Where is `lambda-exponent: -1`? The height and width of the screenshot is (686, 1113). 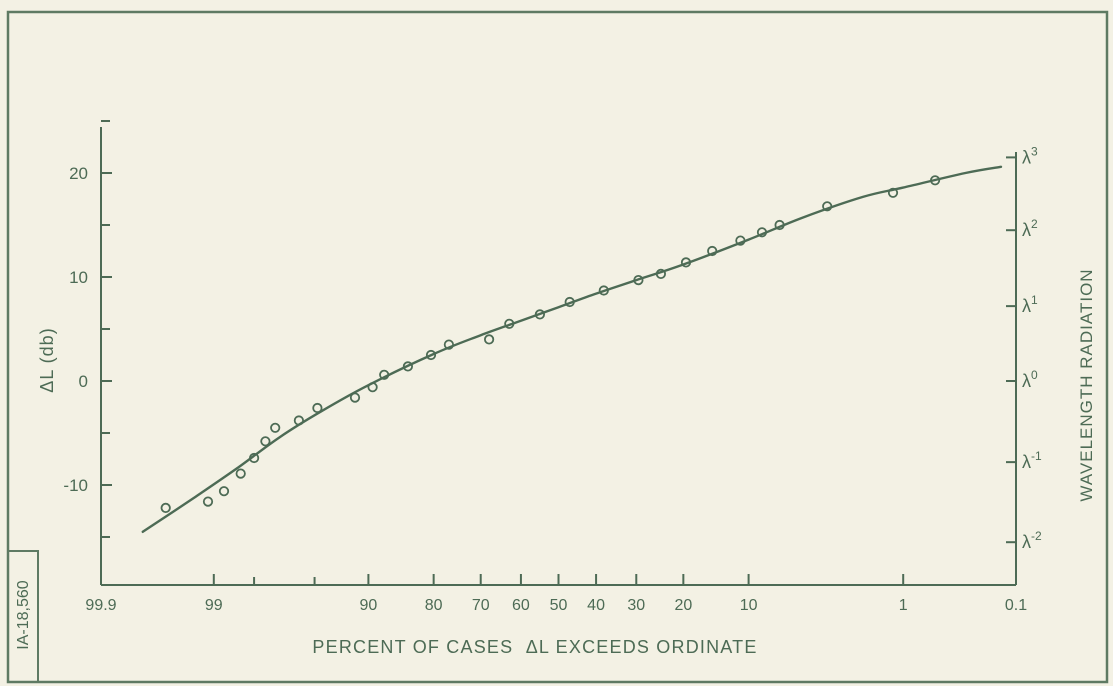 lambda-exponent: -1 is located at coordinates (1036, 456).